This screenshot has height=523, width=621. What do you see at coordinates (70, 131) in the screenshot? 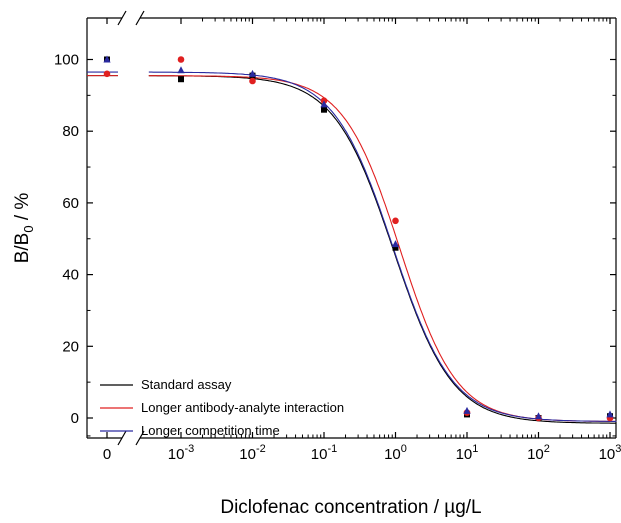
I see `y-tick-label: 80` at bounding box center [70, 131].